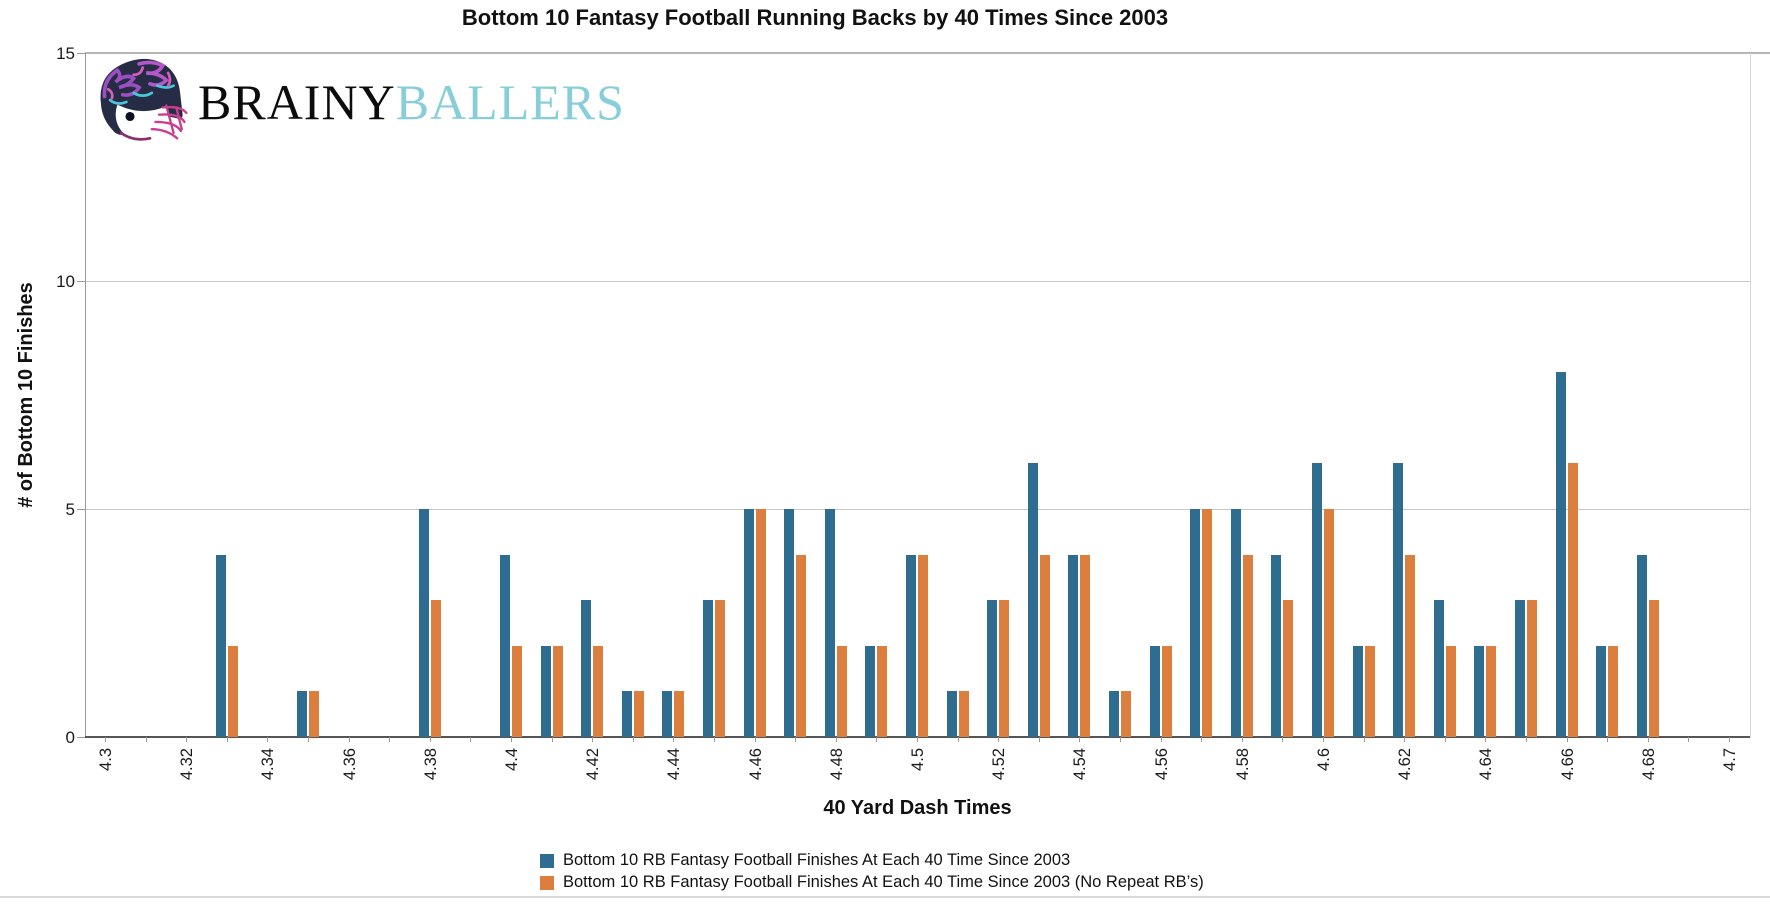  I want to click on x-tick-label: 4.46, so click(755, 764).